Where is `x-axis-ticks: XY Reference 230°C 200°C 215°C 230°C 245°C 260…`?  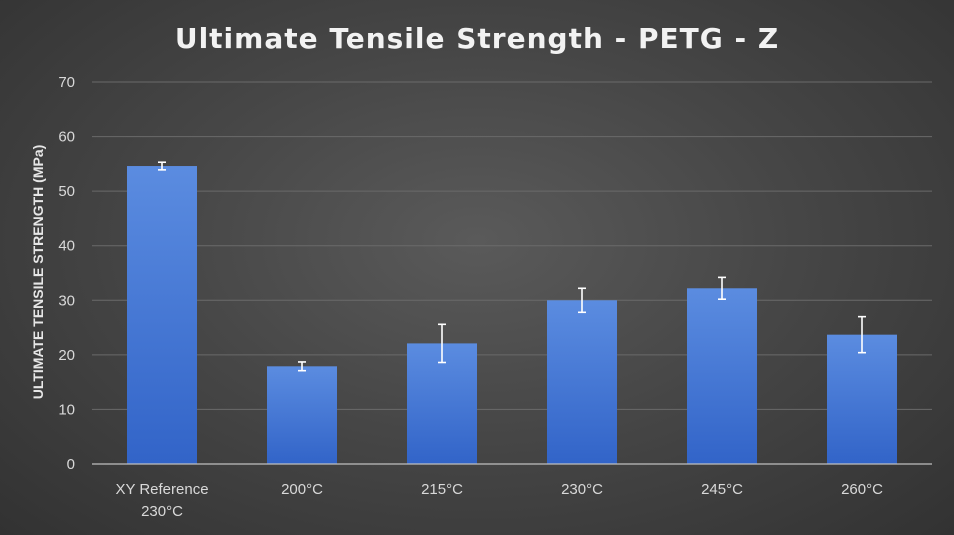 x-axis-ticks: XY Reference 230°C 200°C 215°C 230°C 245°C 260… is located at coordinates (499, 500).